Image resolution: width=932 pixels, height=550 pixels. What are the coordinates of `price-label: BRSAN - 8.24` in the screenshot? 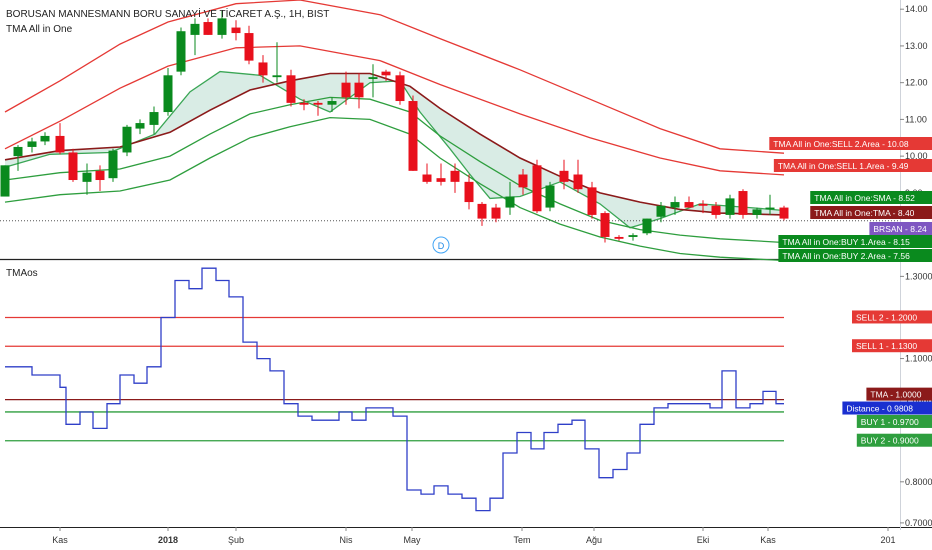 It's located at (900, 229).